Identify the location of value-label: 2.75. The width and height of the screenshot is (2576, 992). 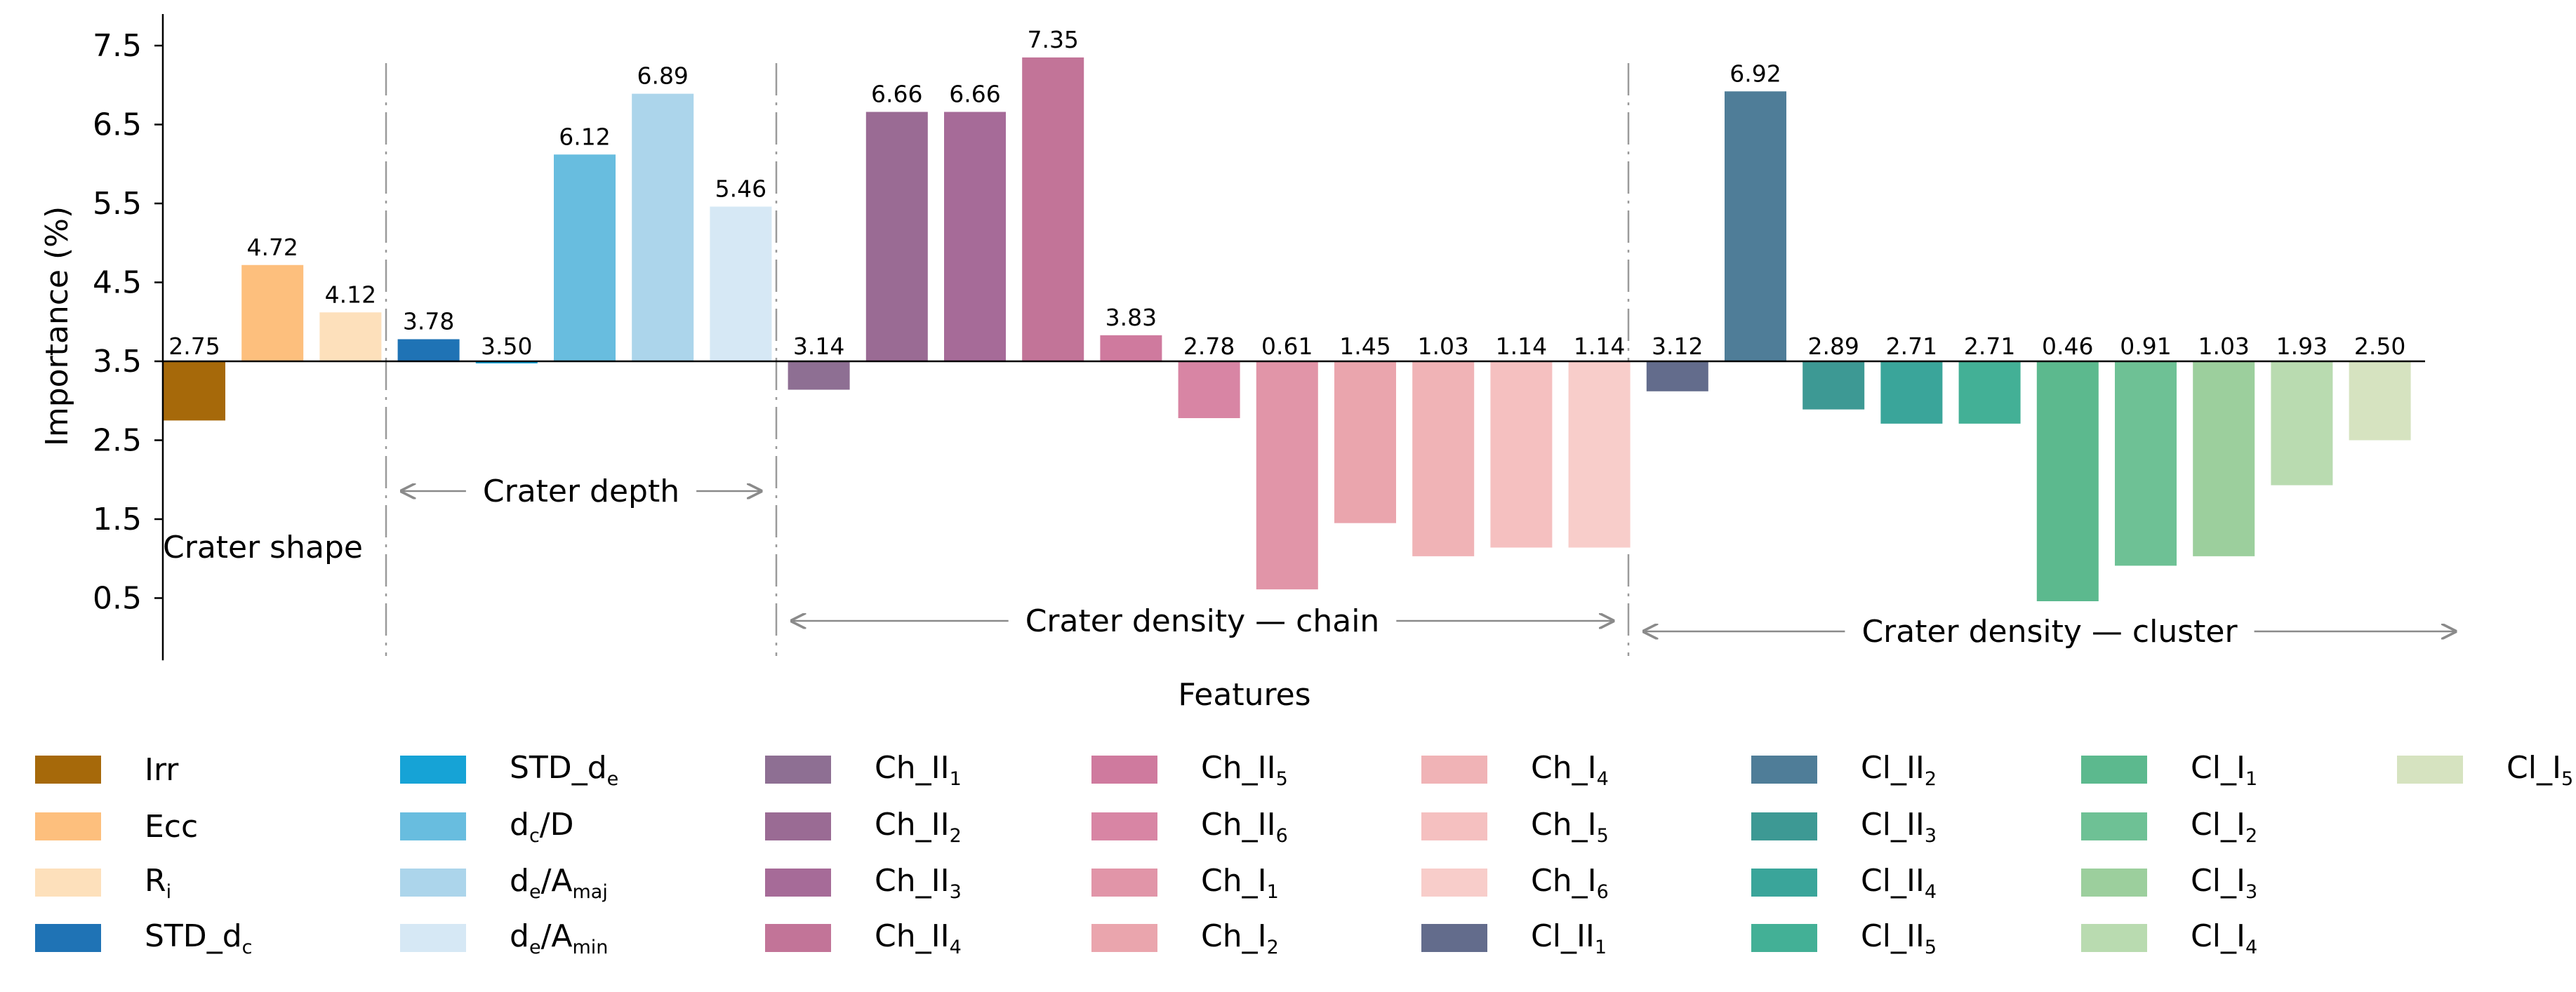
(194, 346).